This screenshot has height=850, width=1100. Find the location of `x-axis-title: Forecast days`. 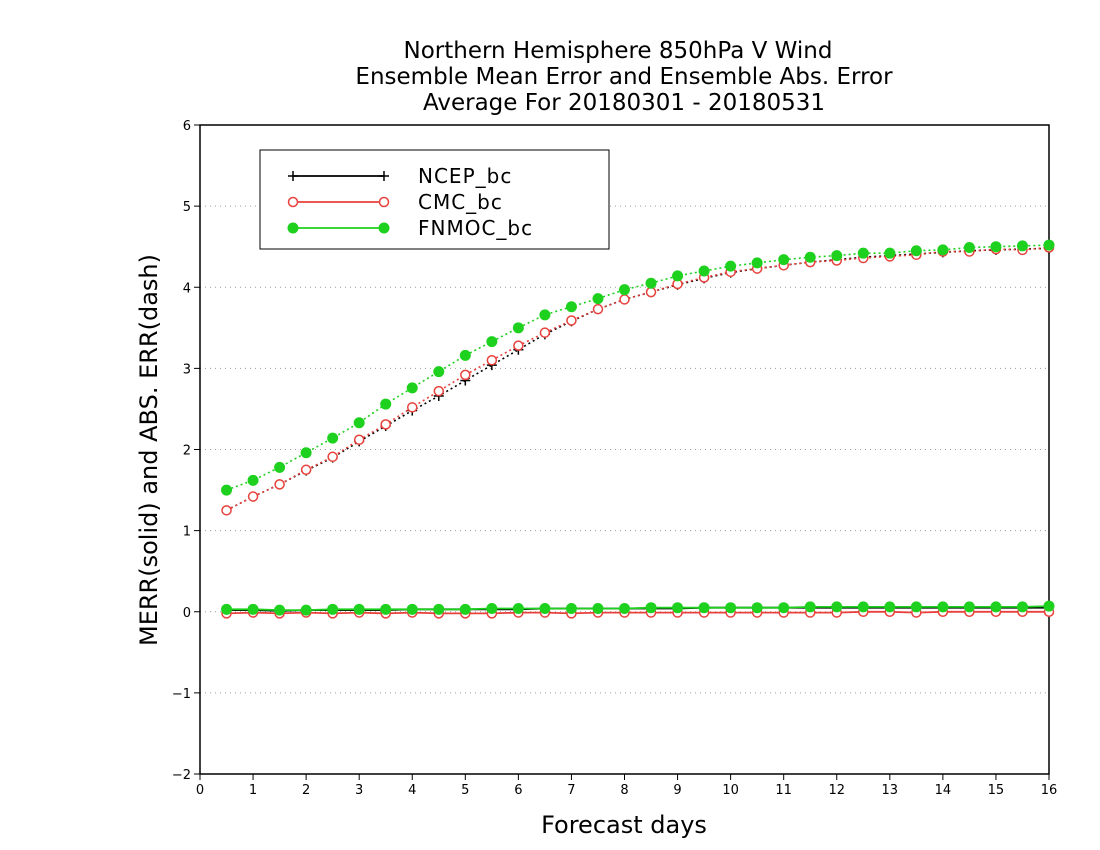

x-axis-title: Forecast days is located at coordinates (624, 825).